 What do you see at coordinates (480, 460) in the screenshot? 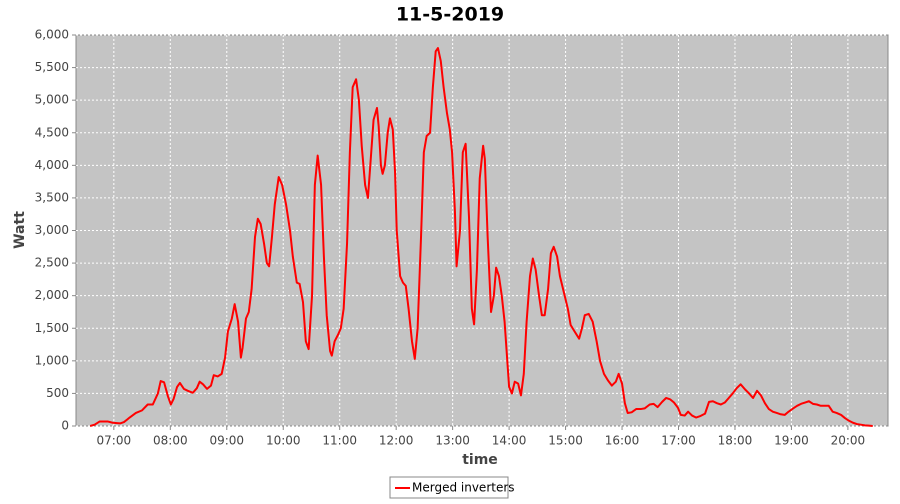
I see `x-axis-label: time` at bounding box center [480, 460].